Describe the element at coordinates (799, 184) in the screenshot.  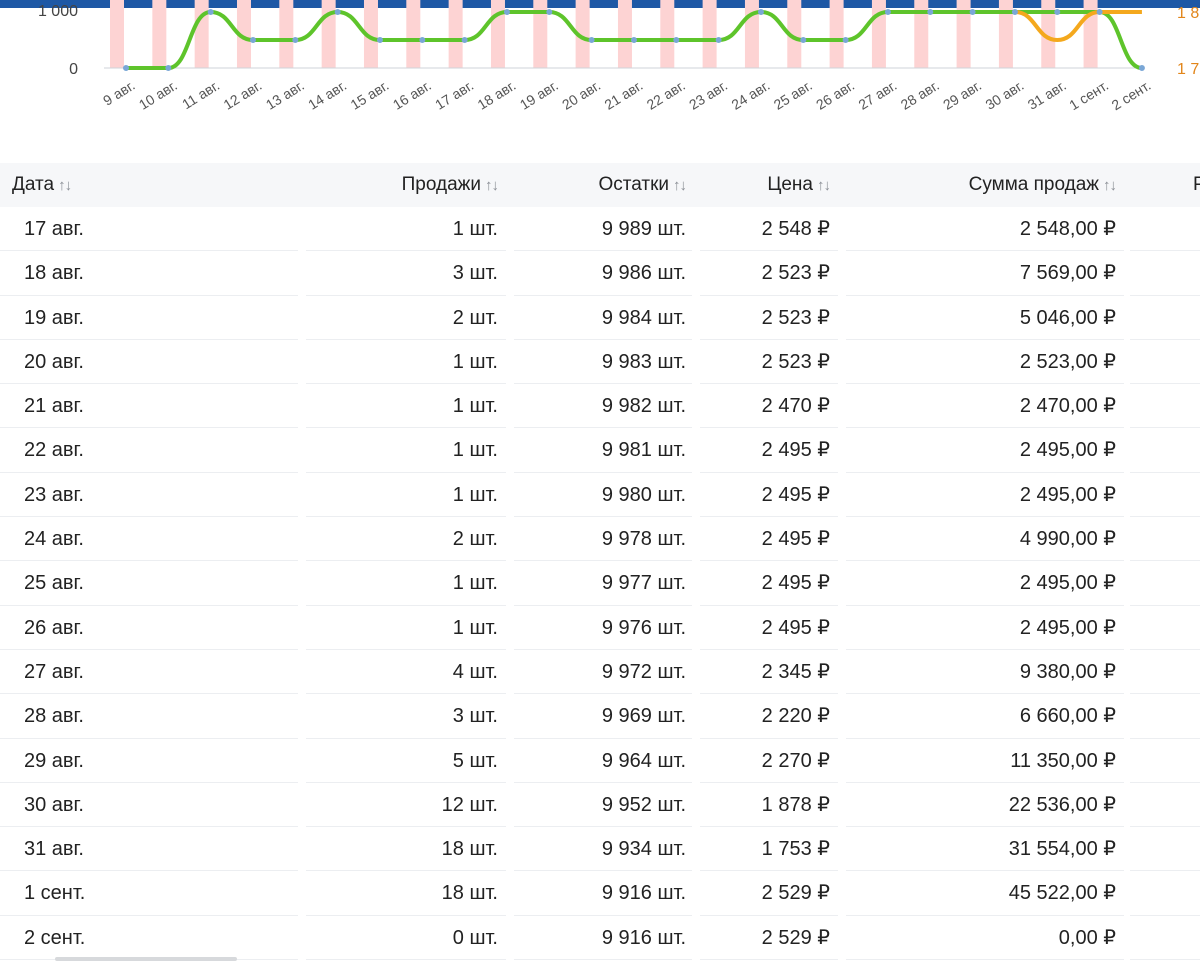
I see `column-header-price: Цена ↑↓` at that location.